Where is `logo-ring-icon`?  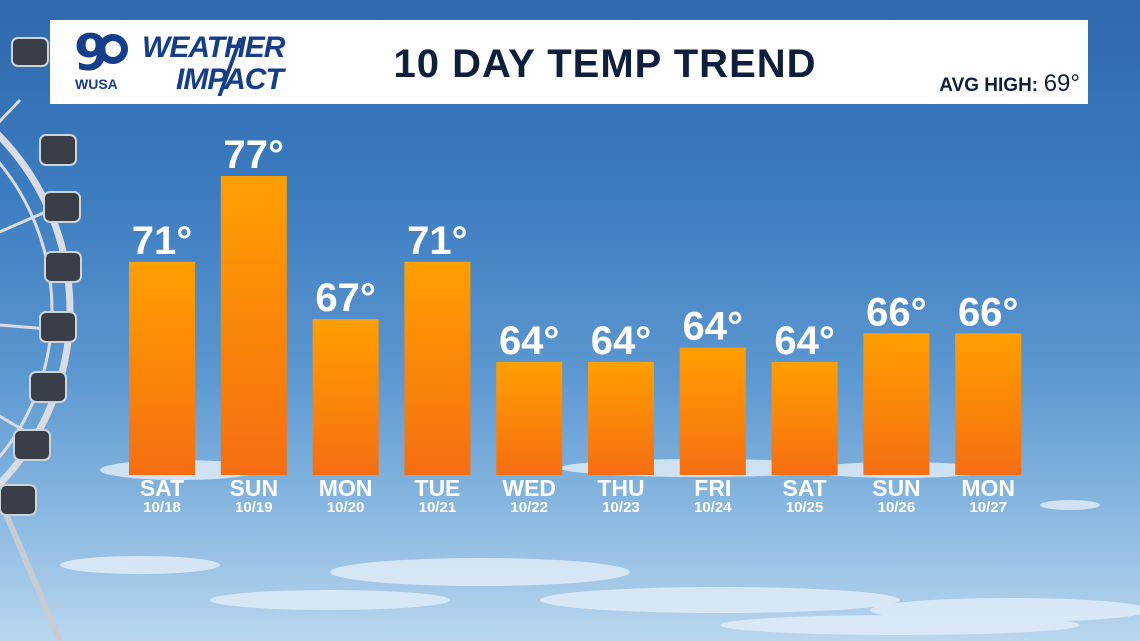
logo-ring-icon is located at coordinates (113, 49).